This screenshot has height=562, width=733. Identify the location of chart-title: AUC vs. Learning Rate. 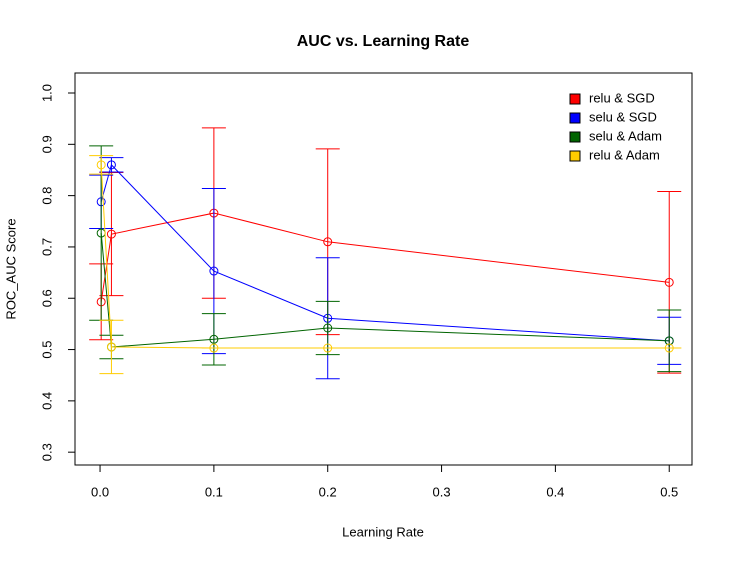
(383, 41).